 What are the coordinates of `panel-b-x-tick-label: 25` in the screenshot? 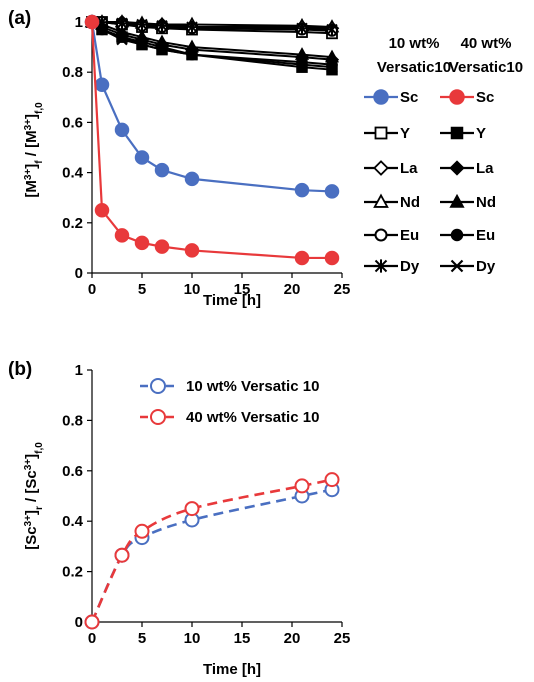 It's located at (342, 638).